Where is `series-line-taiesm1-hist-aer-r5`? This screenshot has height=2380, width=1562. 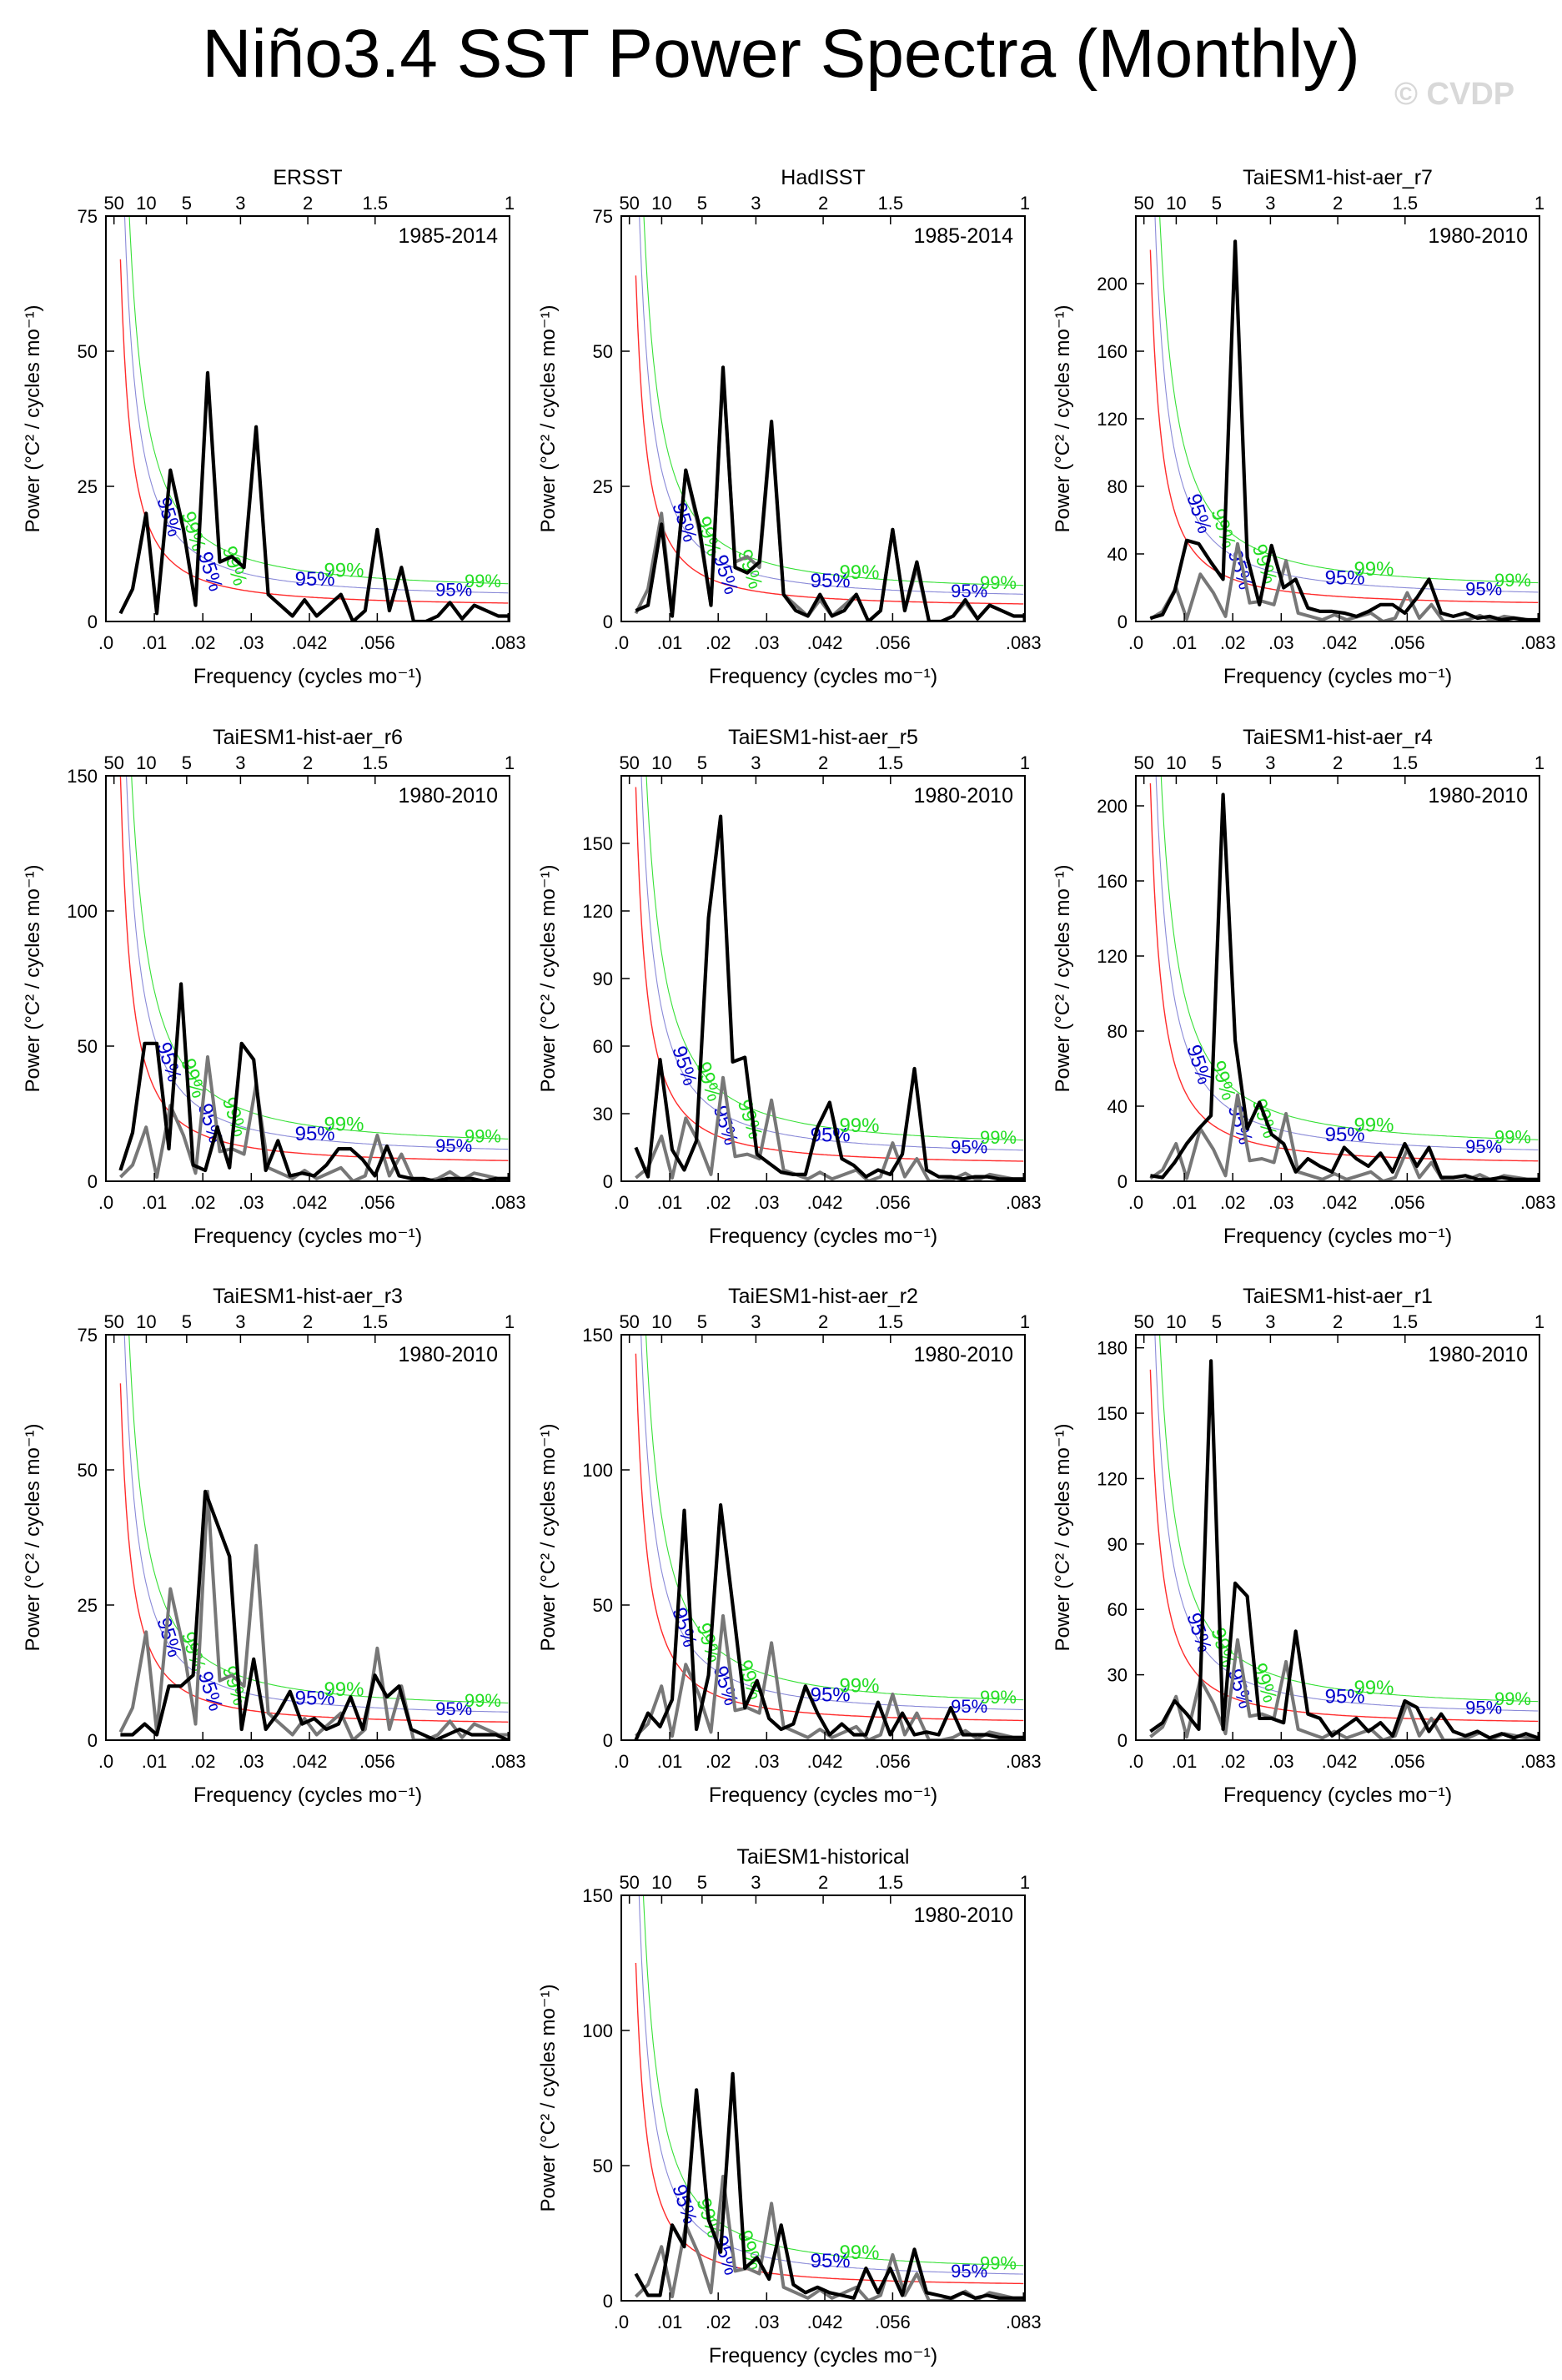
series-line-taiesm1-hist-aer-r5 is located at coordinates (829, 997).